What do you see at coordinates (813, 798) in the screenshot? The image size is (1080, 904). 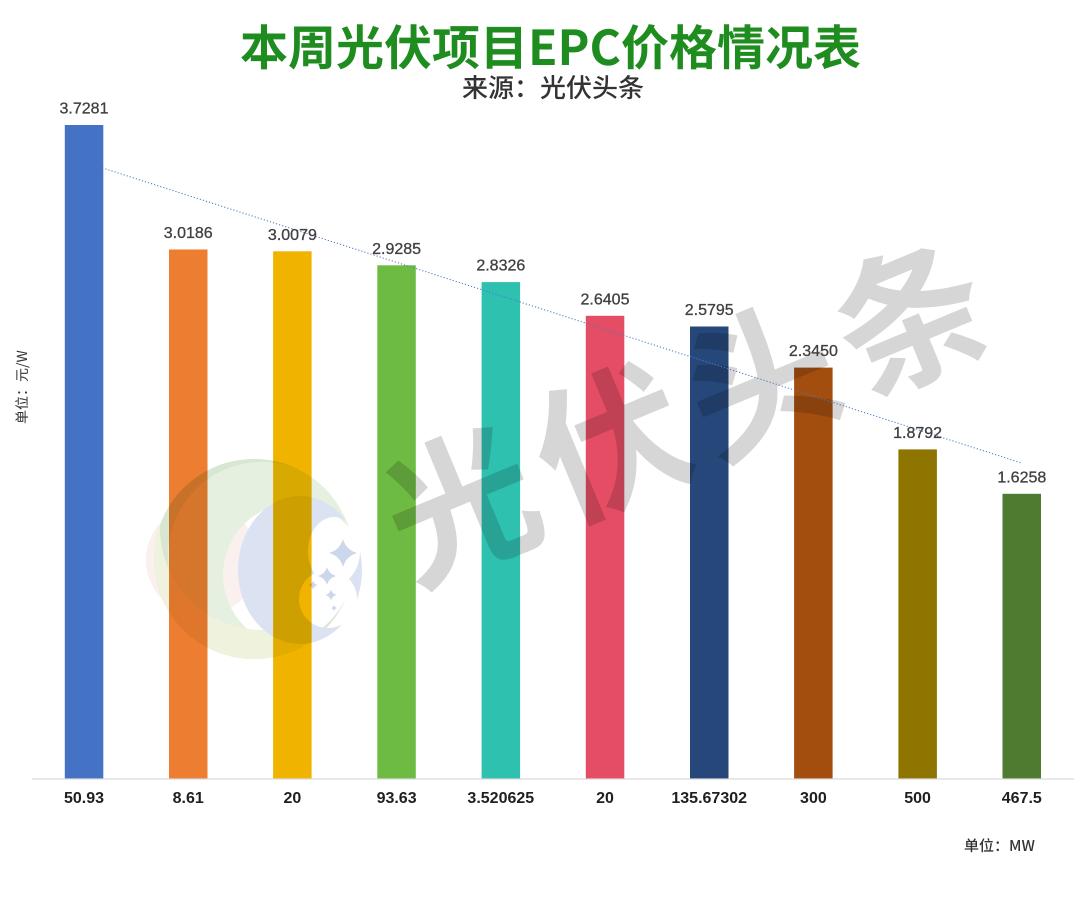 I see `svg-text: 300` at bounding box center [813, 798].